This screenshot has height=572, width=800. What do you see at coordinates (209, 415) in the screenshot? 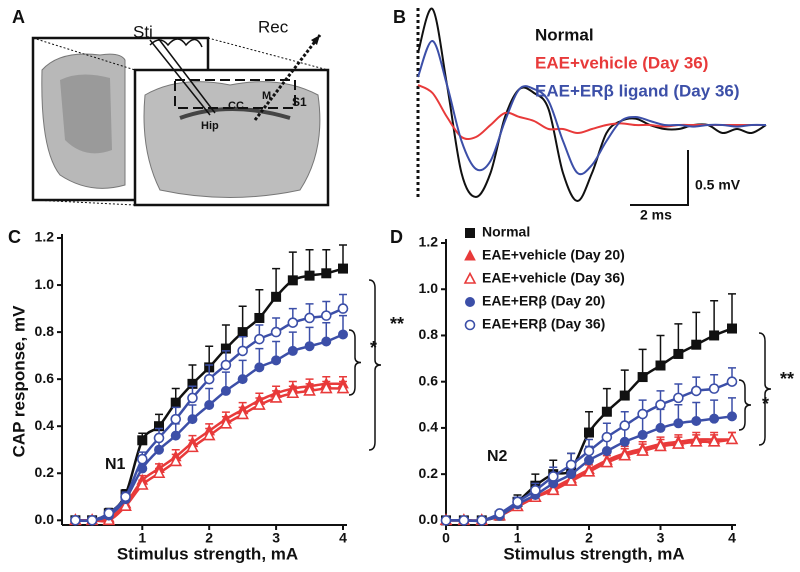
I see `fit-line` at bounding box center [209, 415].